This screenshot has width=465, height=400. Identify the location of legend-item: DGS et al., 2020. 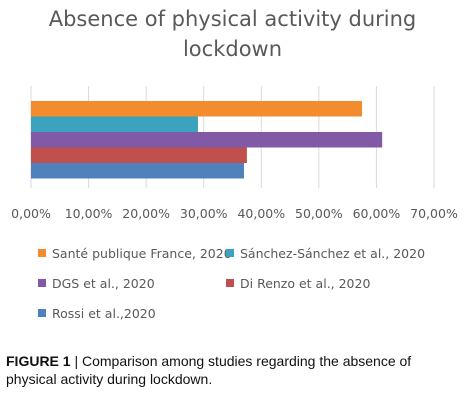
(132, 283).